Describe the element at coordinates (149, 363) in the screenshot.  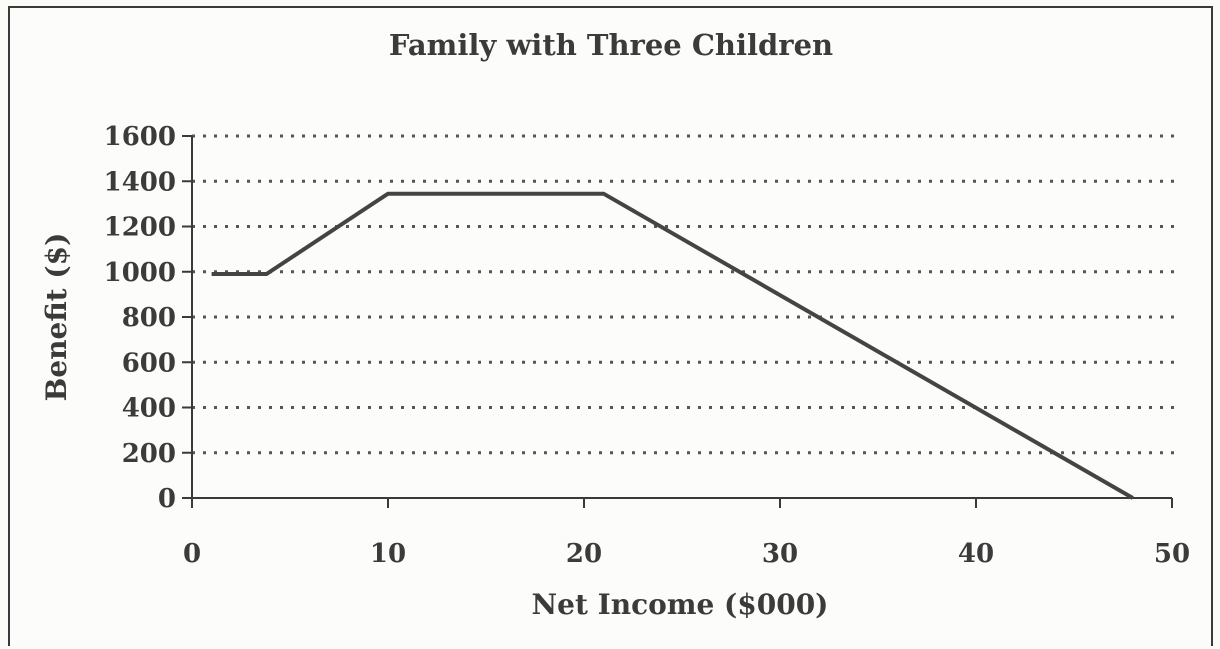
I see `y-tick-label-600: 600` at that location.